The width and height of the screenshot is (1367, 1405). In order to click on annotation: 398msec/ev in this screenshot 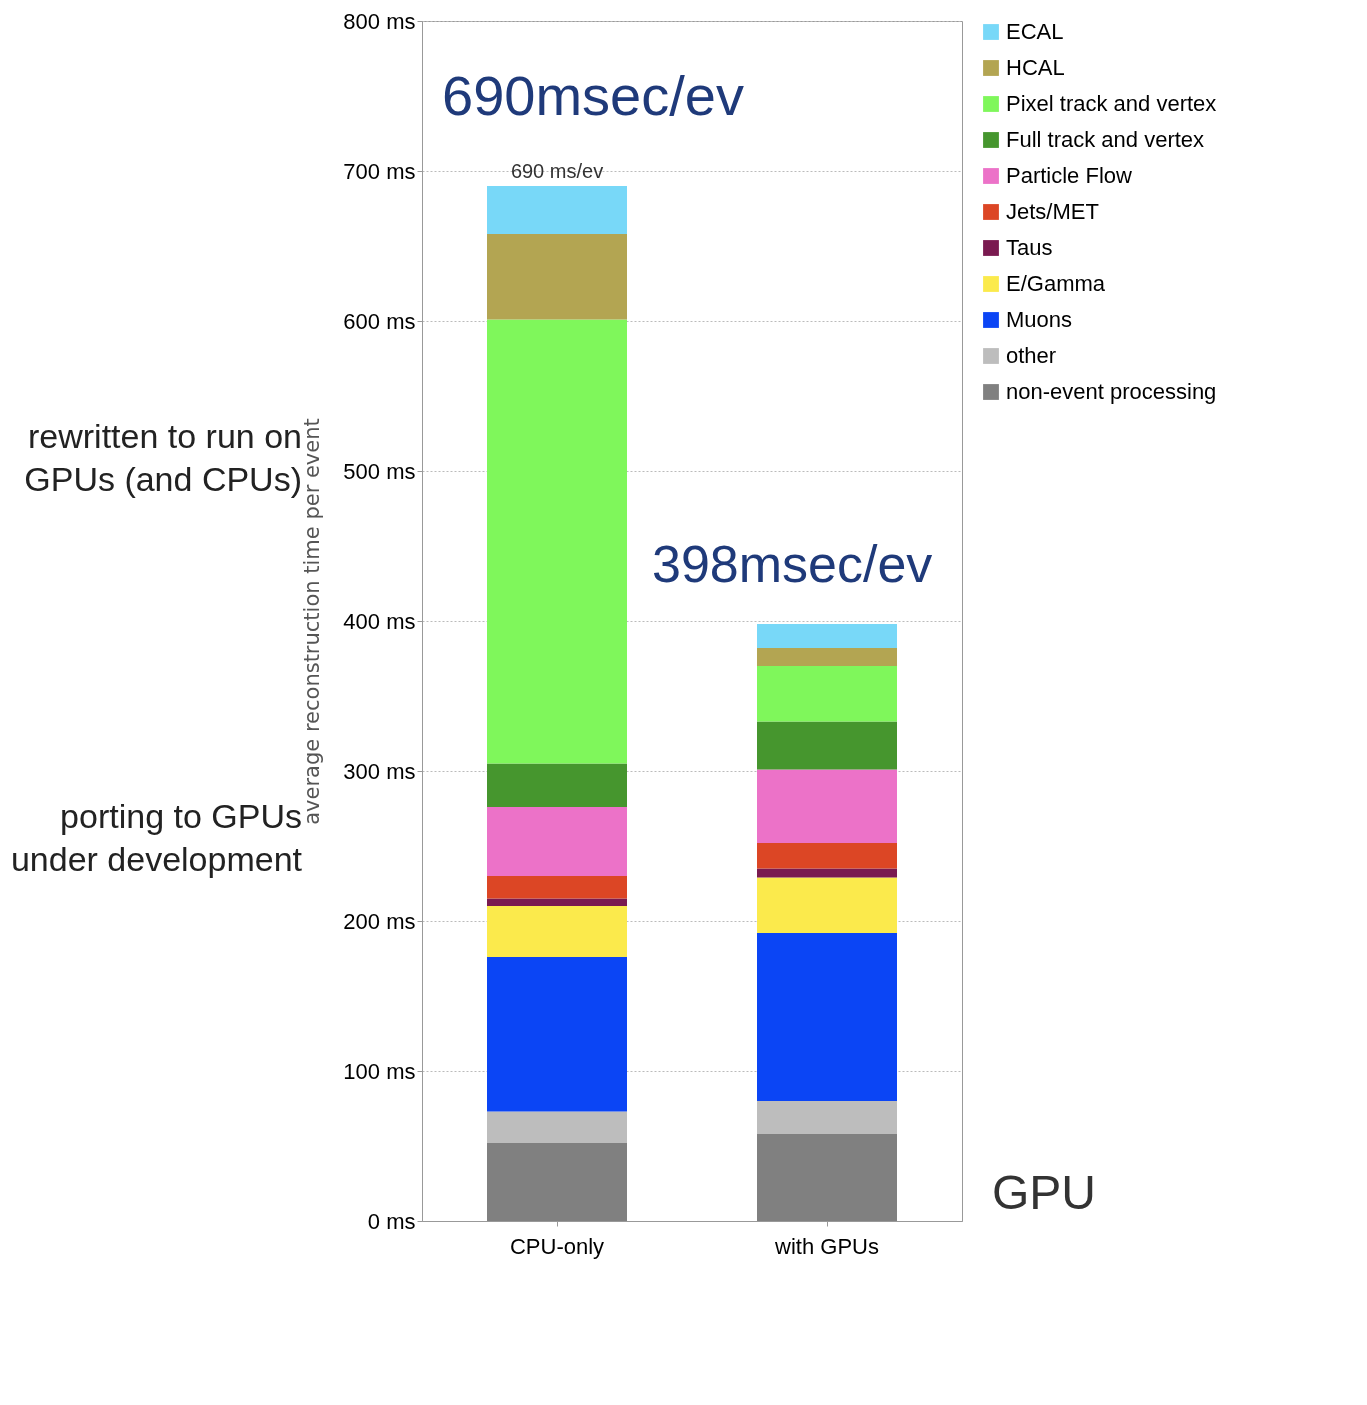, I will do `click(792, 564)`.